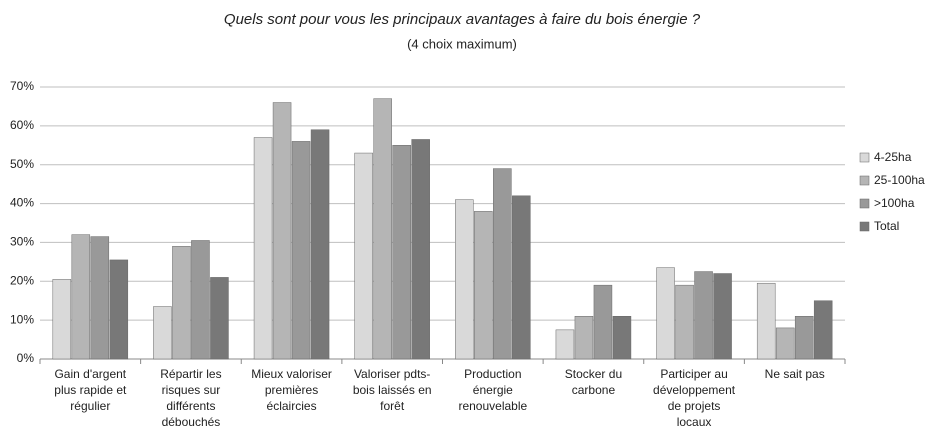 The width and height of the screenshot is (940, 437). Describe the element at coordinates (795, 374) in the screenshot. I see `x-tick-label: Ne sait pas` at that location.